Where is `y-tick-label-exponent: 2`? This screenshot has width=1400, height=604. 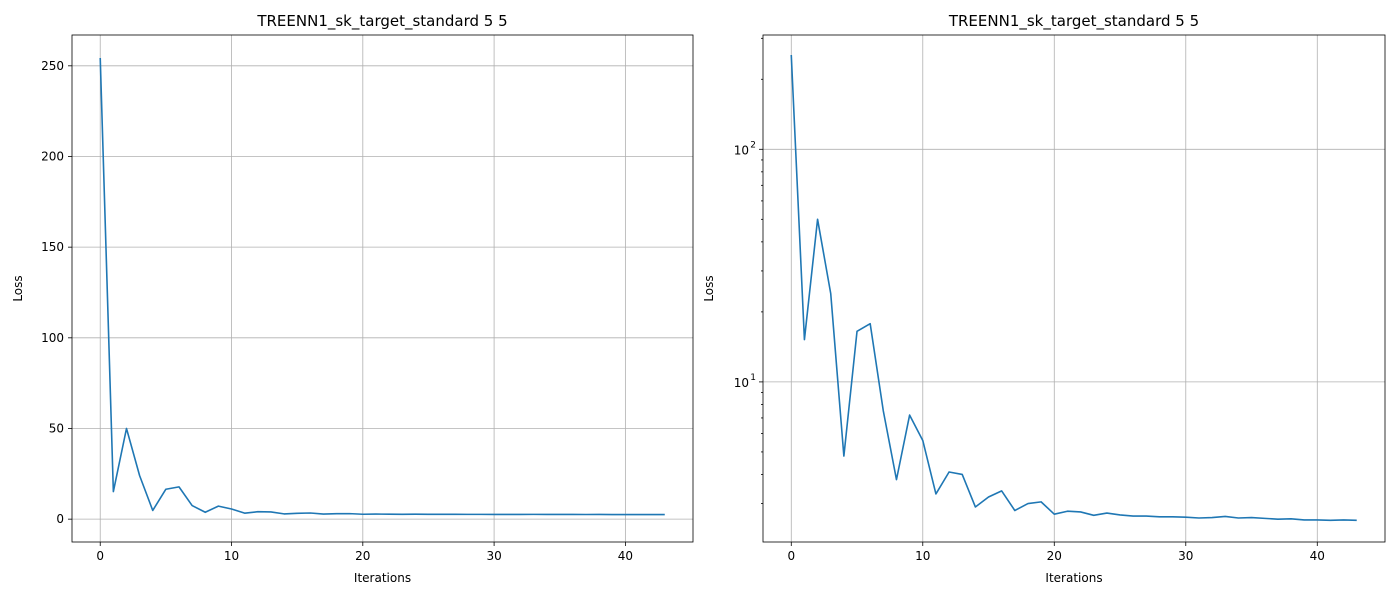
y-tick-label-exponent: 2 is located at coordinates (753, 145).